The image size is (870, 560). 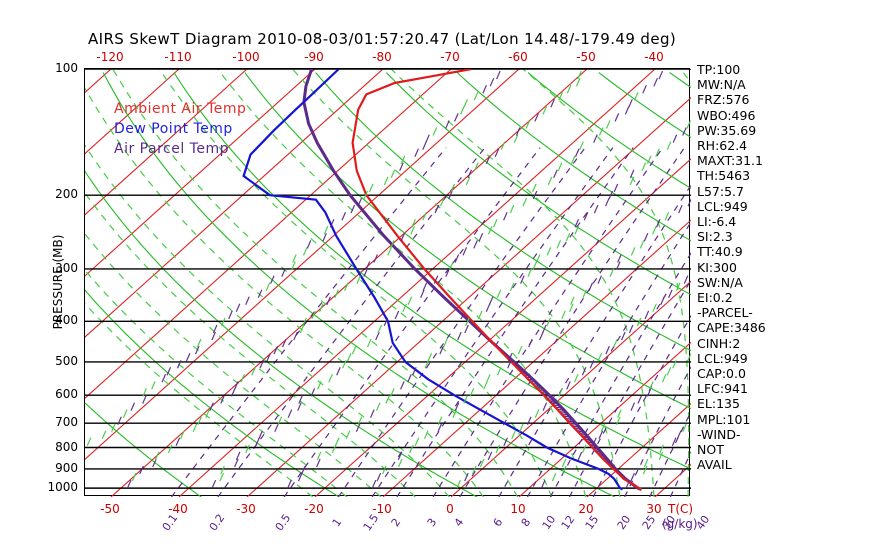 What do you see at coordinates (178, 57) in the screenshot?
I see `top-tick-label: -110` at bounding box center [178, 57].